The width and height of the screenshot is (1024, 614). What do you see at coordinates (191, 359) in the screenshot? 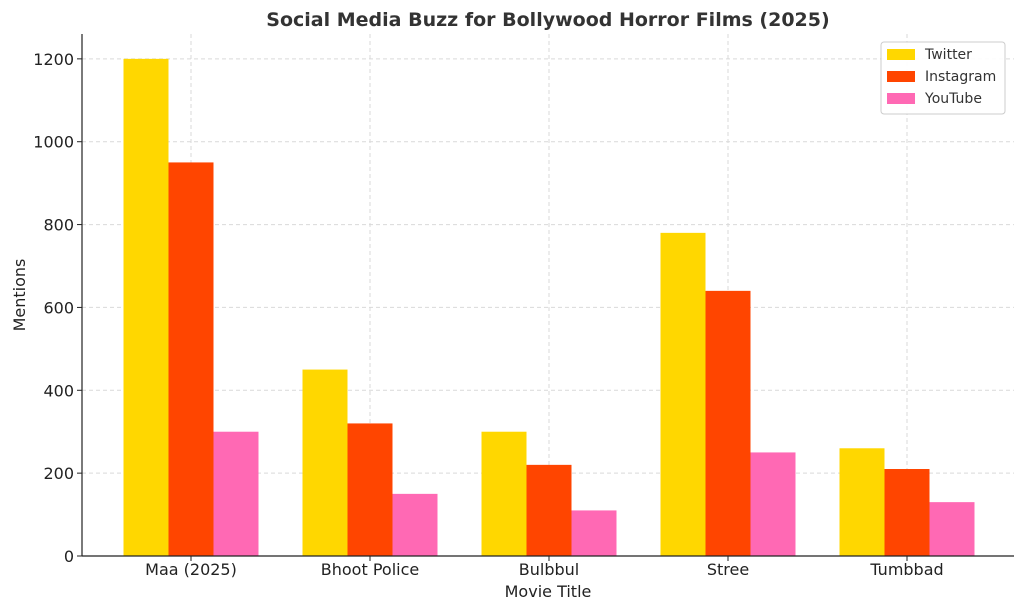
I see `bar-instagram-maa-2025` at bounding box center [191, 359].